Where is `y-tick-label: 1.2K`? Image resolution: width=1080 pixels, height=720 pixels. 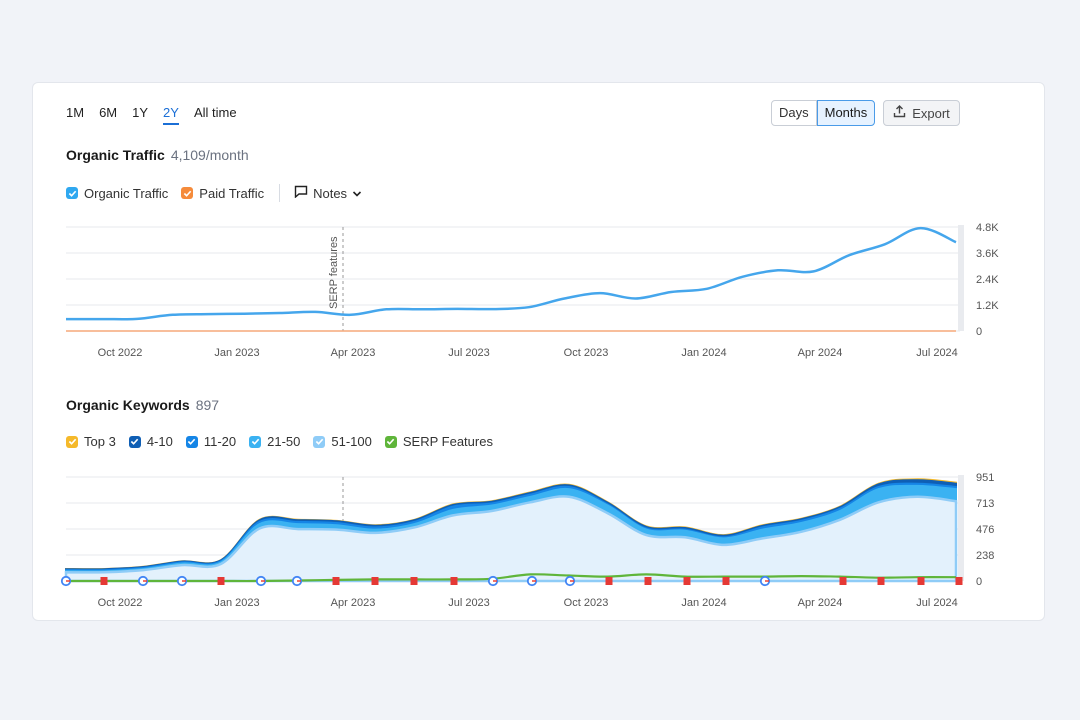
y-tick-label: 1.2K is located at coordinates (987, 306).